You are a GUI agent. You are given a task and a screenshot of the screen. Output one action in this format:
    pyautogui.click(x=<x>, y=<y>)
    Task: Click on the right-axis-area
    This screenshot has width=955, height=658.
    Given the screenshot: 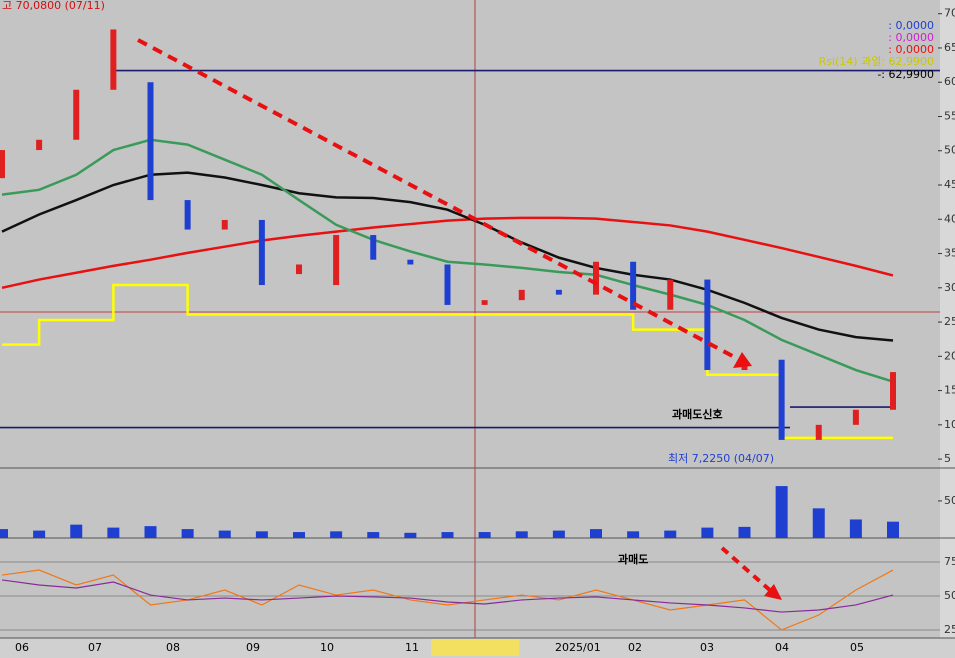 What is the action you would take?
    pyautogui.click(x=947, y=319)
    